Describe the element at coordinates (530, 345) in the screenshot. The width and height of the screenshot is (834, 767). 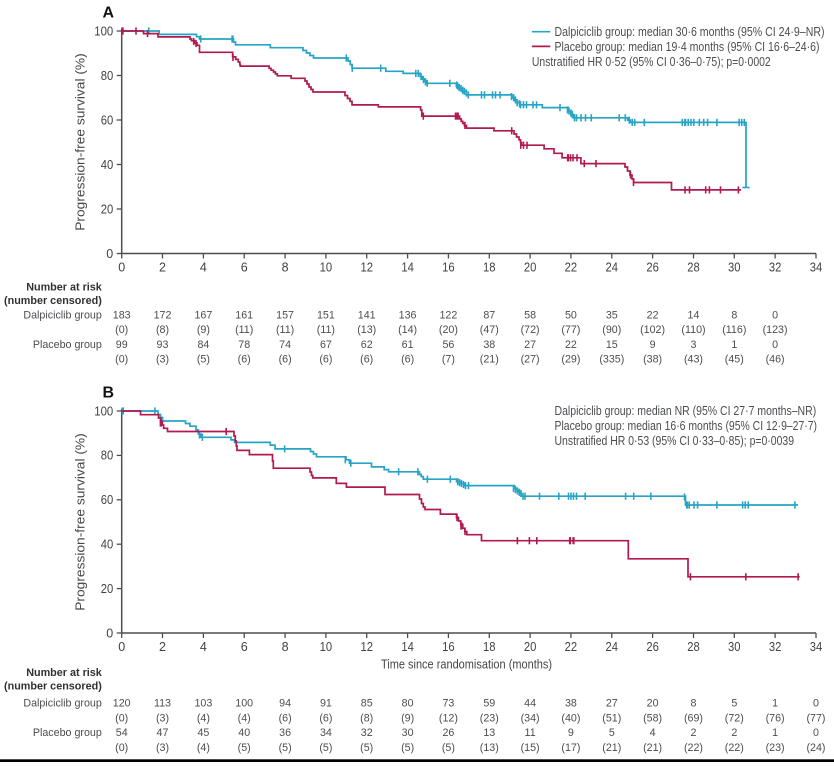
I see `svg-text: 27` at that location.